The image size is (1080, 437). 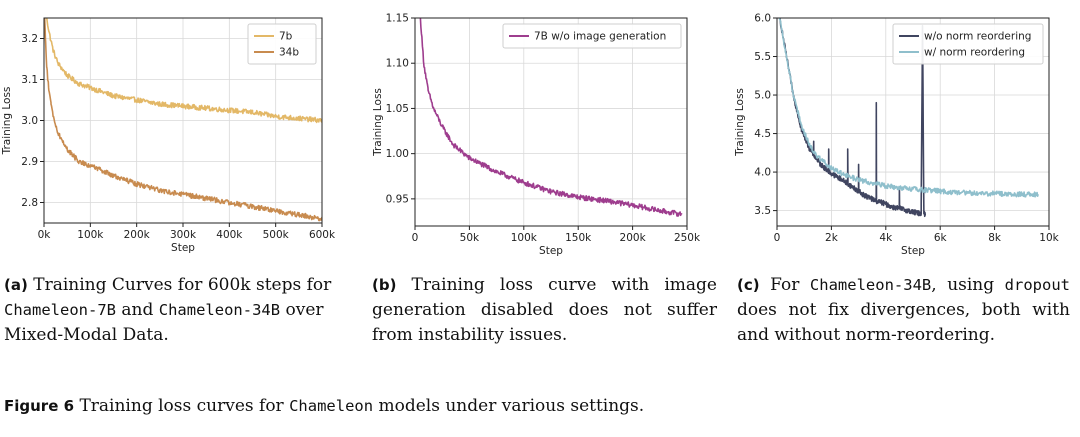 I want to click on y-tick-label: 2.9, so click(x=29, y=162).